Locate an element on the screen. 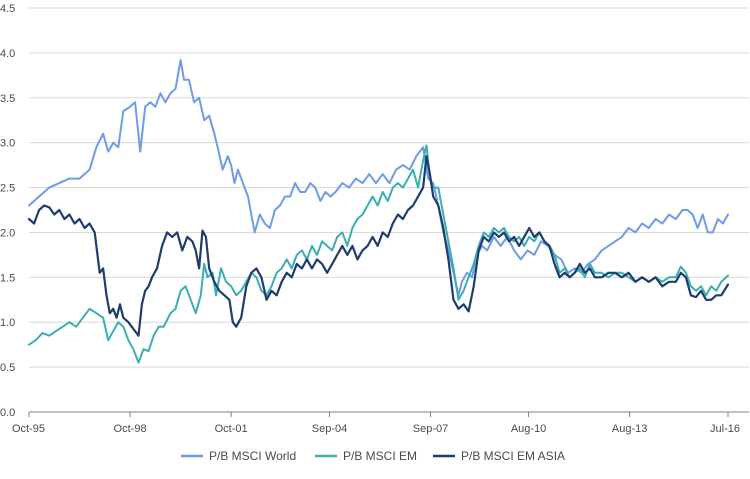  x-tick-label: Oct-98 is located at coordinates (130, 429).